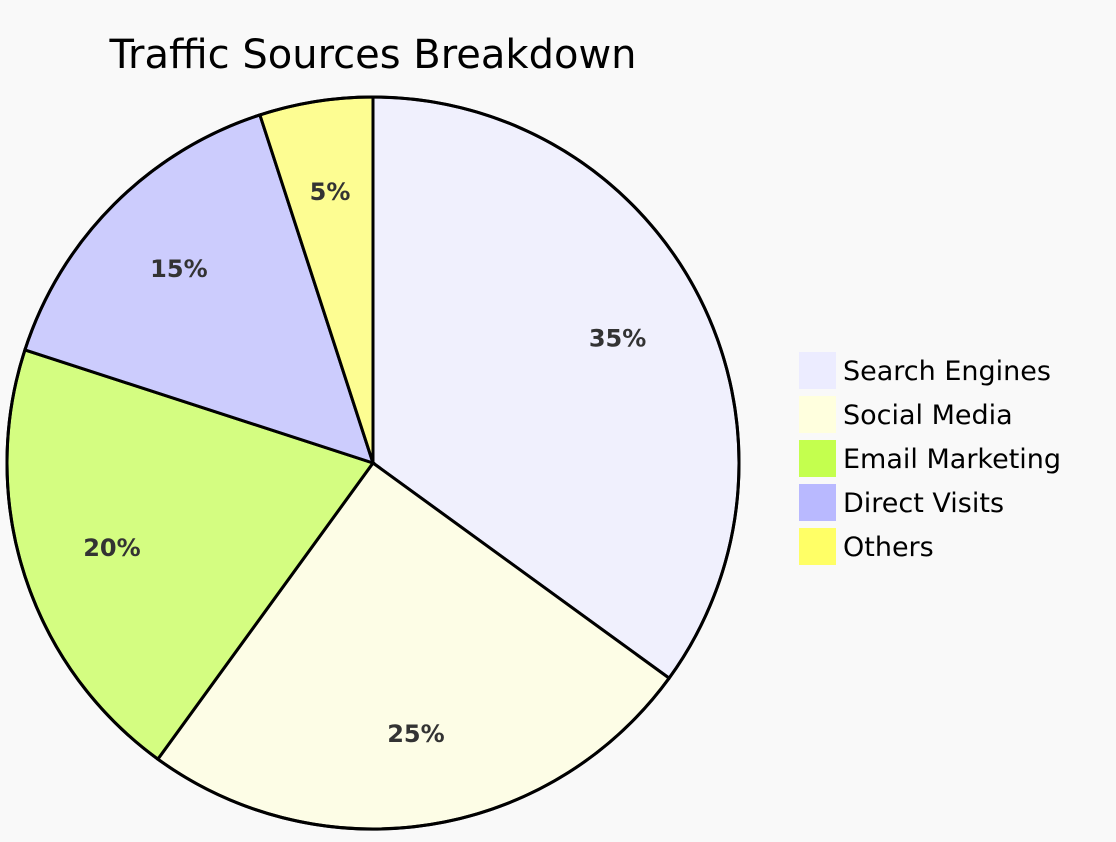 Image resolution: width=1116 pixels, height=842 pixels. What do you see at coordinates (947, 371) in the screenshot?
I see `legend-label: Search Engines` at bounding box center [947, 371].